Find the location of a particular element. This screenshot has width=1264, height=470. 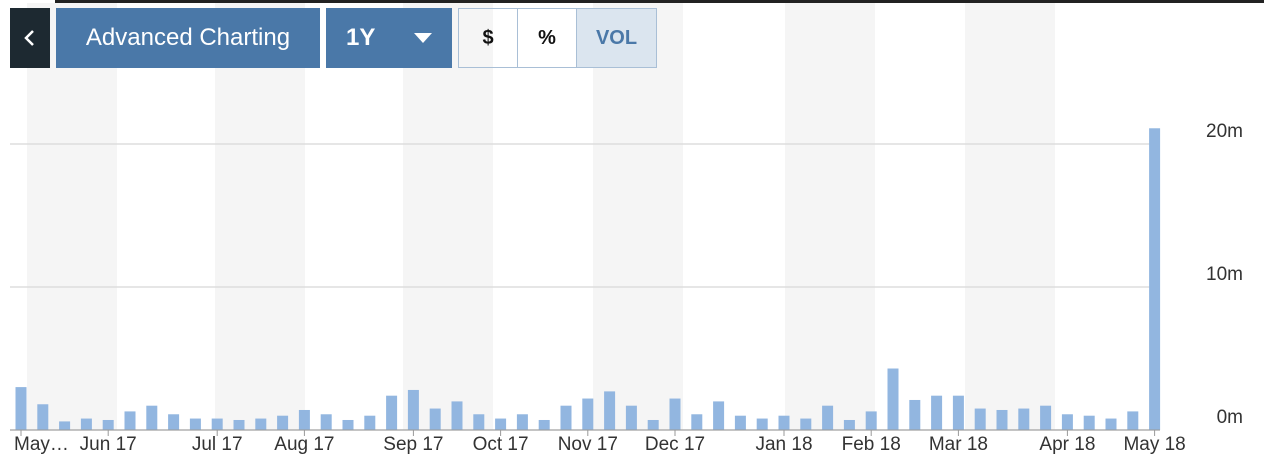

y-tick-label: 10m is located at coordinates (1224, 274).